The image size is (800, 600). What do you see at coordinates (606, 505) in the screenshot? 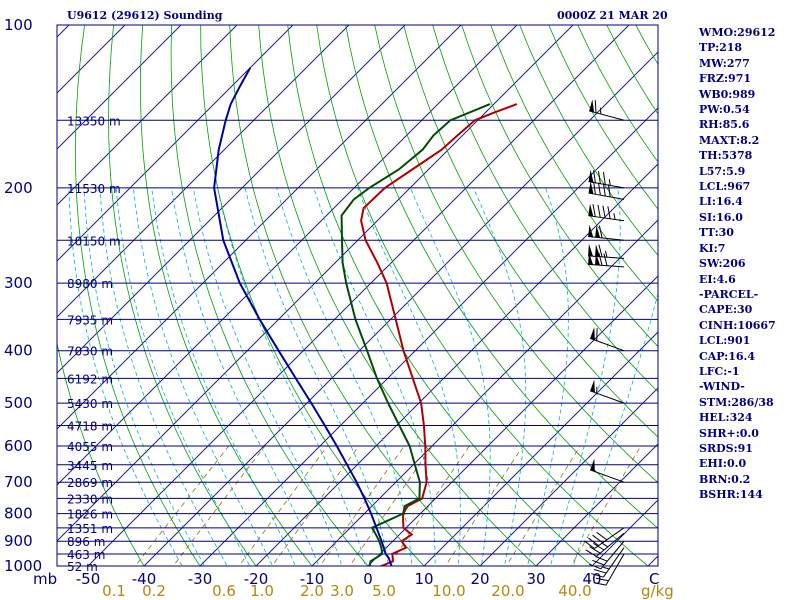
I see `mixing-ratio-line` at bounding box center [606, 505].